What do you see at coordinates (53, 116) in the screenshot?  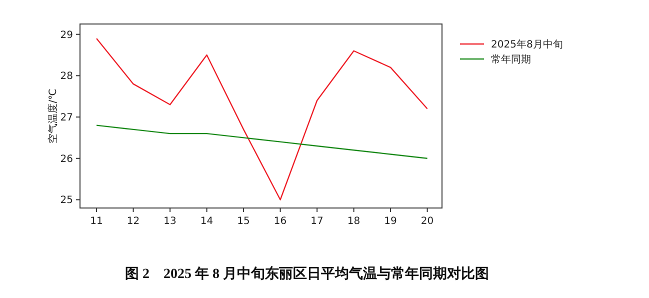 I see `y-axis-title: 空气温度/℃` at bounding box center [53, 116].